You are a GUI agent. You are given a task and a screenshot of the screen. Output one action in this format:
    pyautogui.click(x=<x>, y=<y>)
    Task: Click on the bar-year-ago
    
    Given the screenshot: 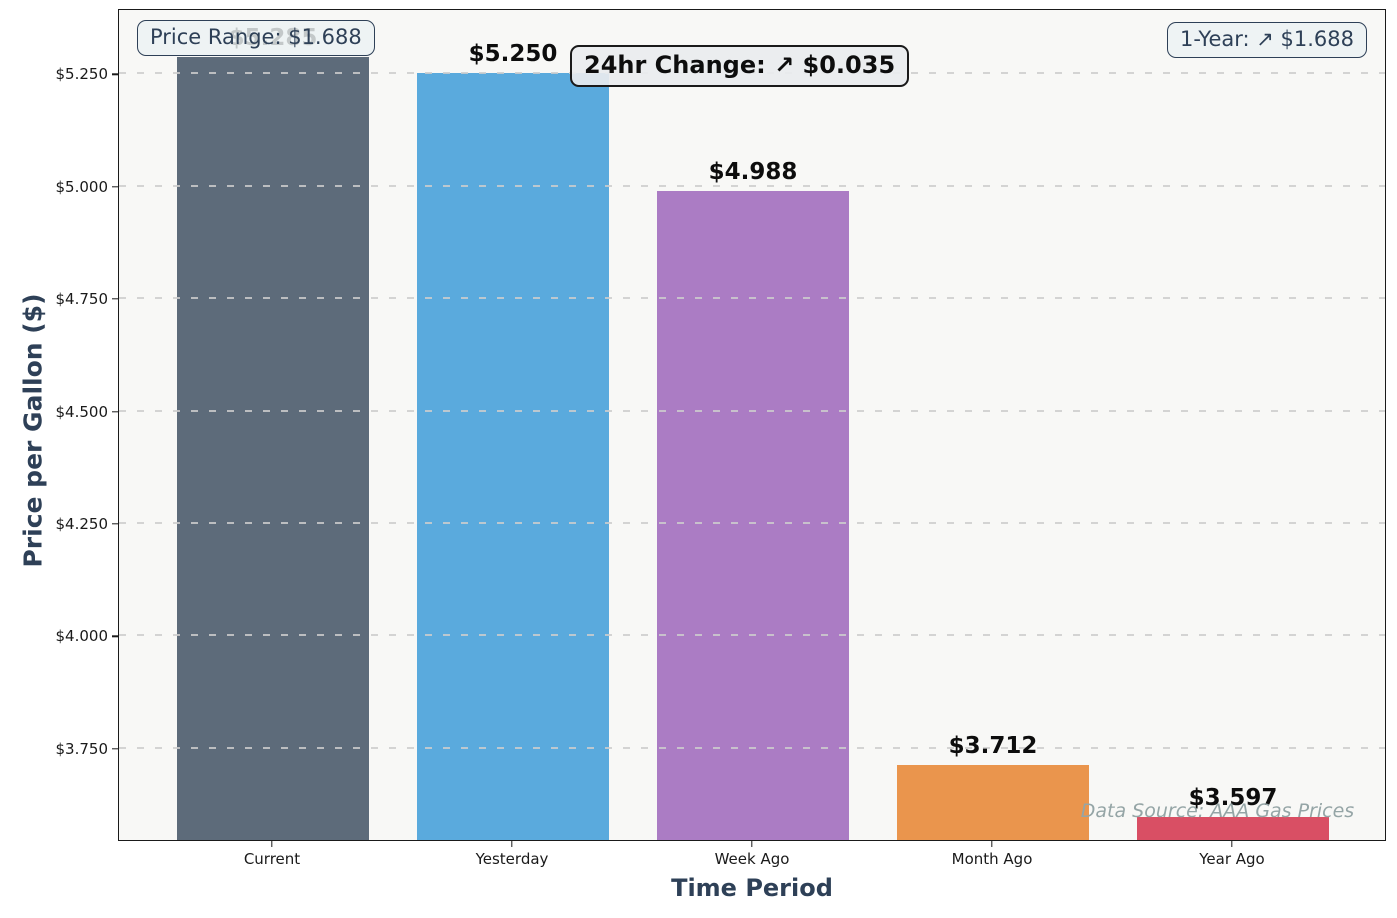 What is the action you would take?
    pyautogui.click(x=1233, y=828)
    